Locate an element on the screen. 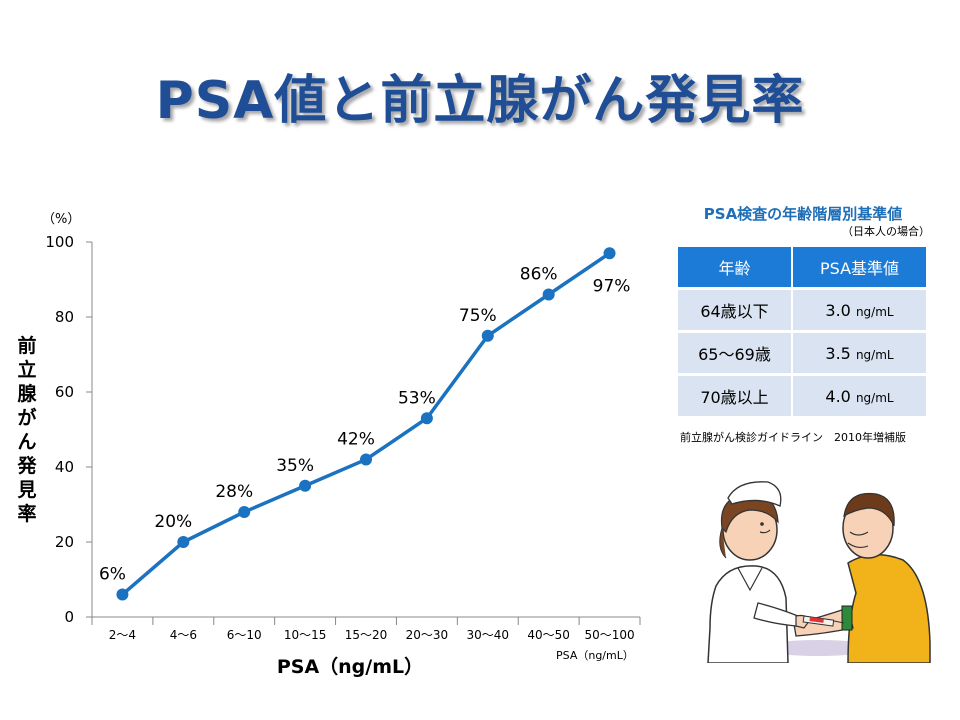 The height and width of the screenshot is (720, 960). row-value: 4.0 ng/mL is located at coordinates (859, 396).